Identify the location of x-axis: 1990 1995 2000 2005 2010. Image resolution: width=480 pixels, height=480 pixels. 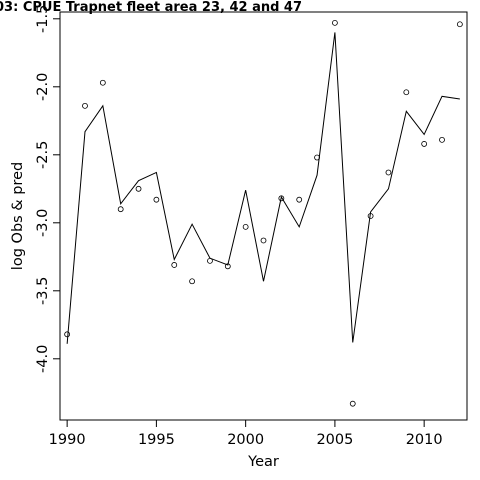
(246, 434).